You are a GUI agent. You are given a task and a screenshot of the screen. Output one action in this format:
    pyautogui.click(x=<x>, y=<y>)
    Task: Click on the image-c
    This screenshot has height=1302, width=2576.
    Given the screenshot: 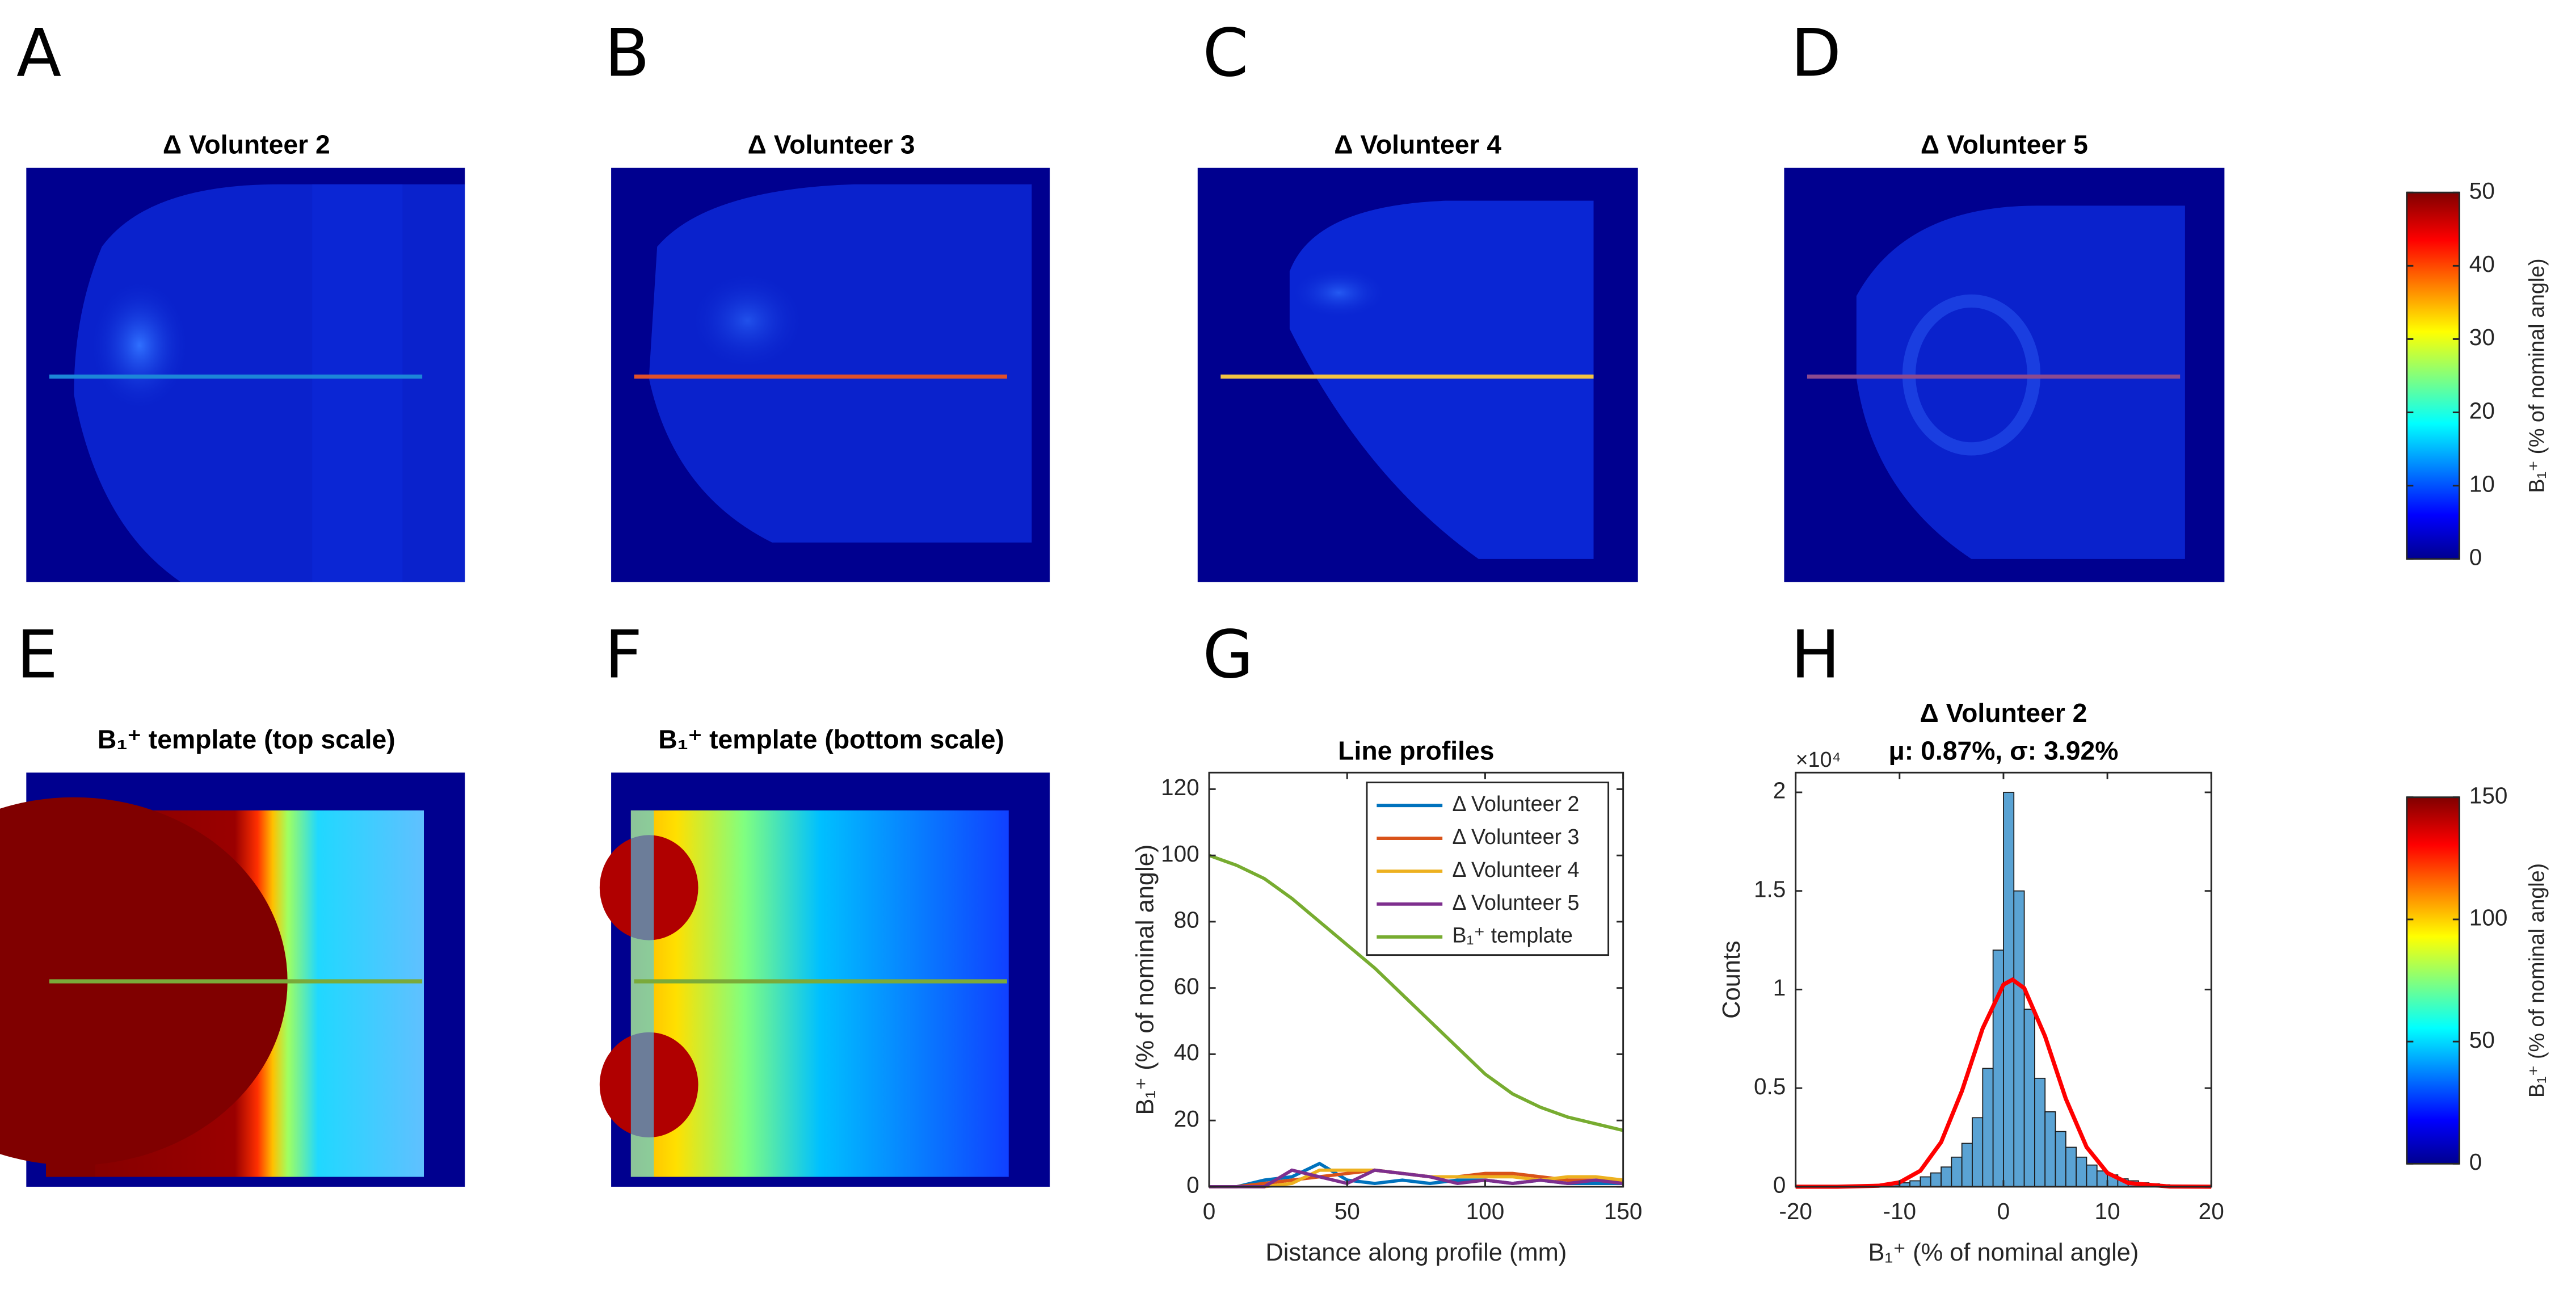 What is the action you would take?
    pyautogui.click(x=1417, y=374)
    